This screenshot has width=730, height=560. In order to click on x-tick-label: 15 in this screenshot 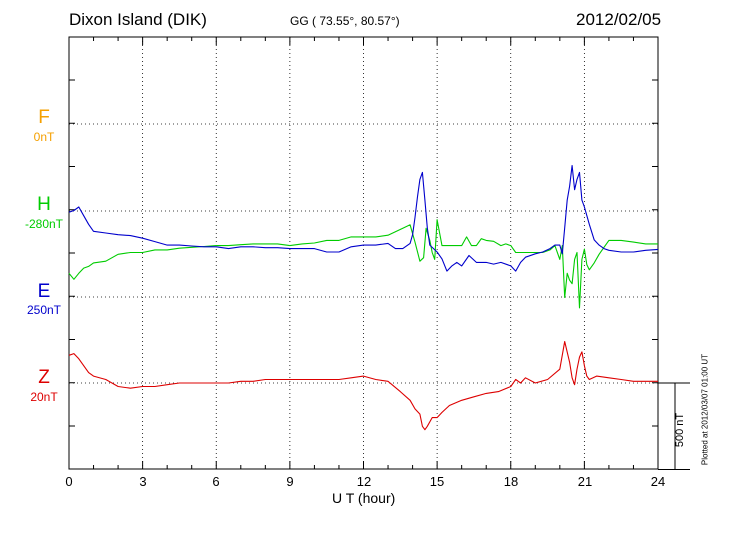, I will do `click(437, 481)`.